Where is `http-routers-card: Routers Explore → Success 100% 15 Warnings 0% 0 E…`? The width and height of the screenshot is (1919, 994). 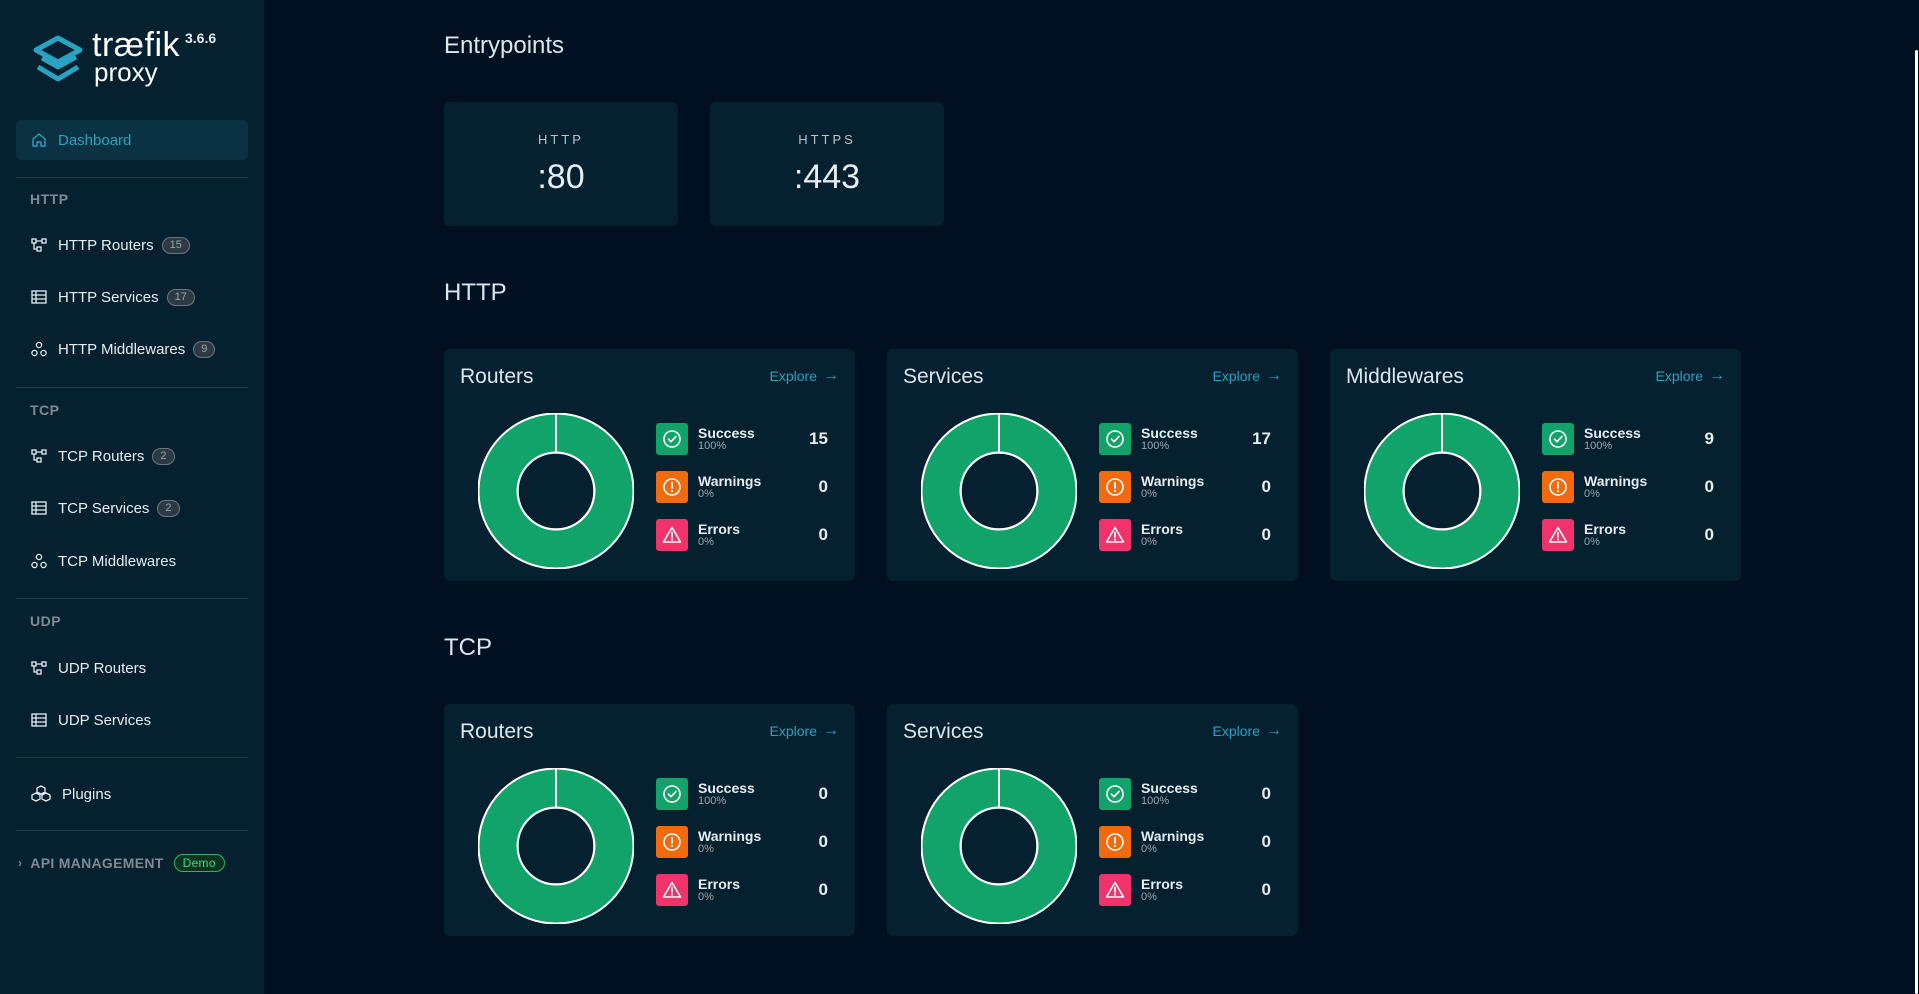
http-routers-card: Routers Explore → Success 100% 15 Warnings 0% 0 E… is located at coordinates (649, 465).